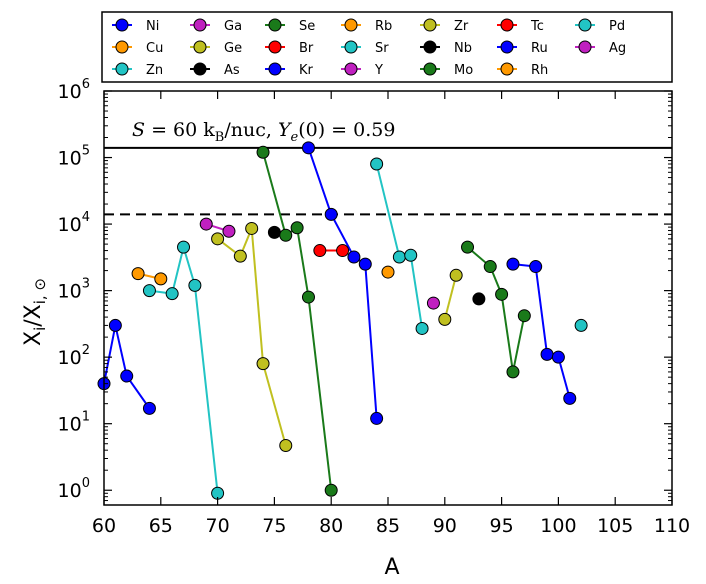 The height and width of the screenshot is (584, 706). What do you see at coordinates (507, 69) in the screenshot?
I see `legend-marker-rh` at bounding box center [507, 69].